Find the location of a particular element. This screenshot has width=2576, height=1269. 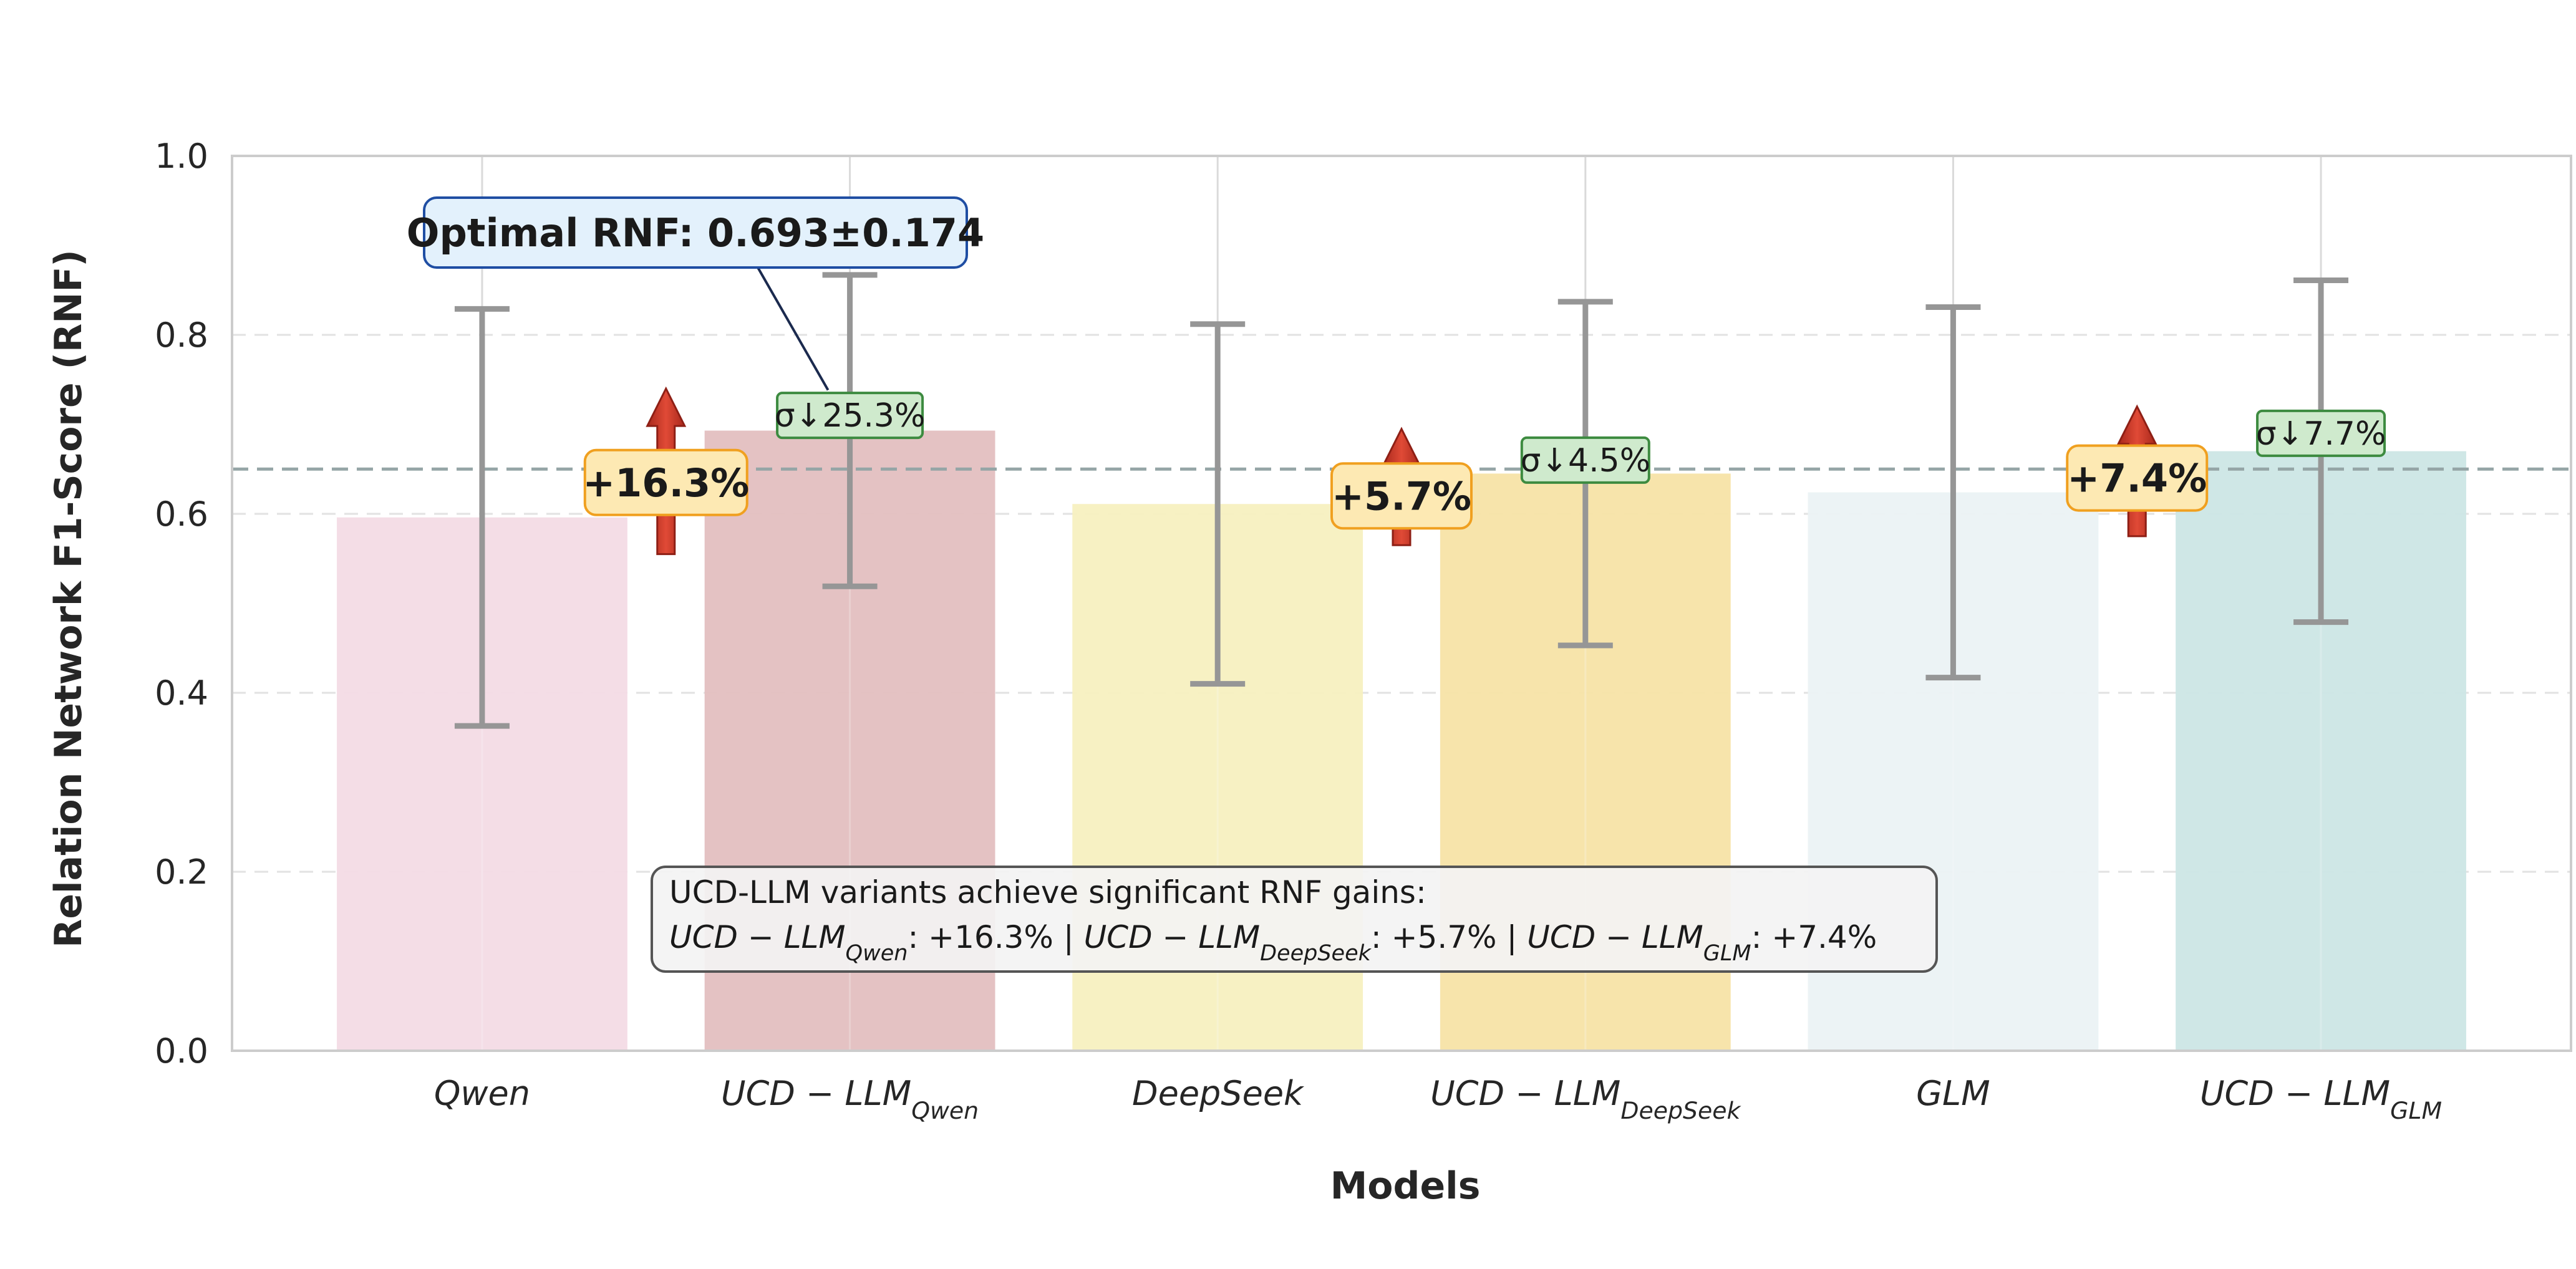

sigma-badge-label: σ↓4.5% is located at coordinates (1585, 461).